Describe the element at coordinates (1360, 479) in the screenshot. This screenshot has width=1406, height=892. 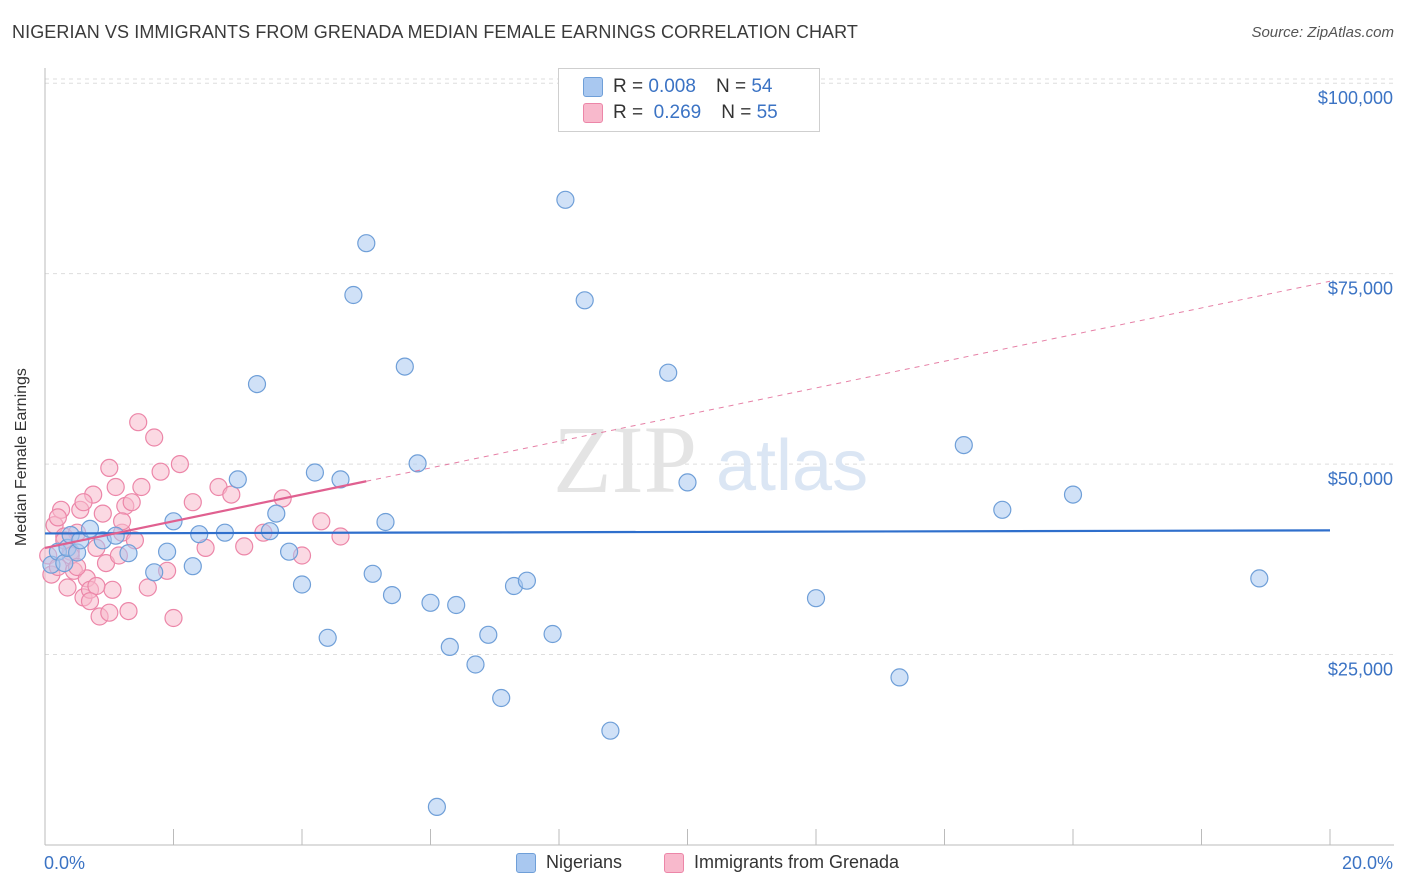
I see `y-tick-label: $50,000` at that location.